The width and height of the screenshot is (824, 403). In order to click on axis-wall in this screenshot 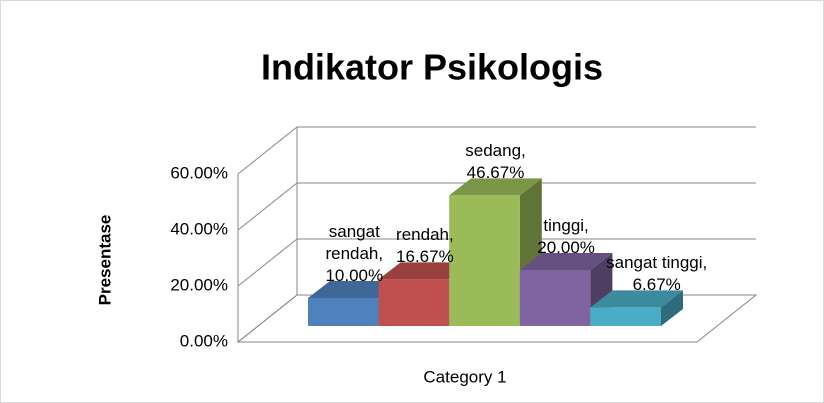, I will do `click(267, 234)`.